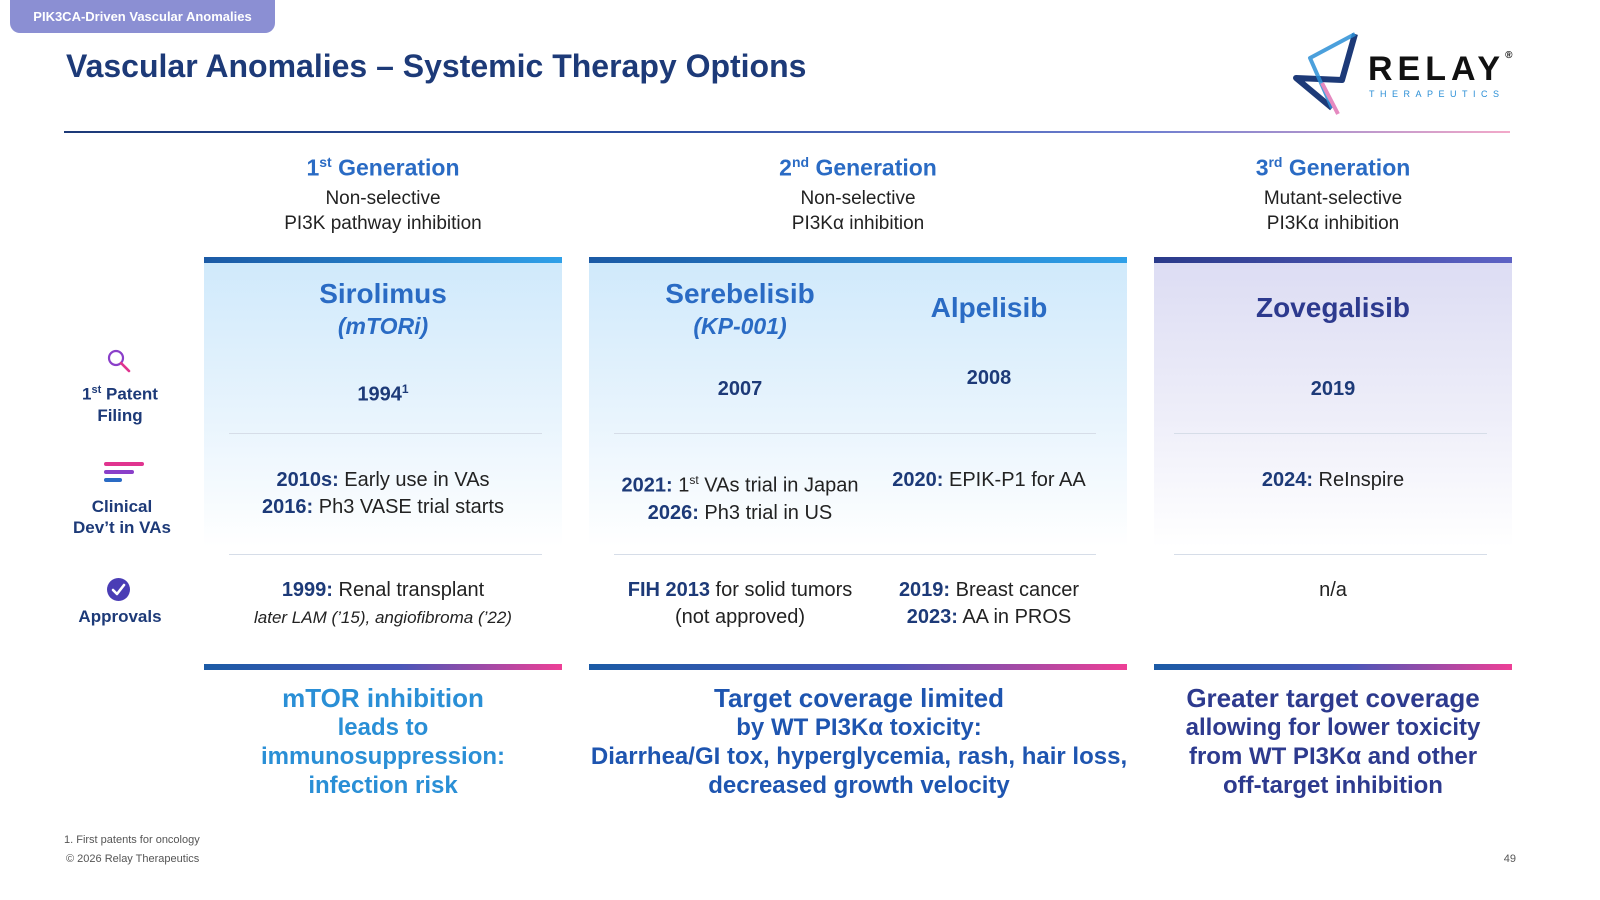 Image resolution: width=1600 pixels, height=900 pixels. Describe the element at coordinates (740, 326) in the screenshot. I see `drug-code-serebelisib: (KP-001)` at that location.